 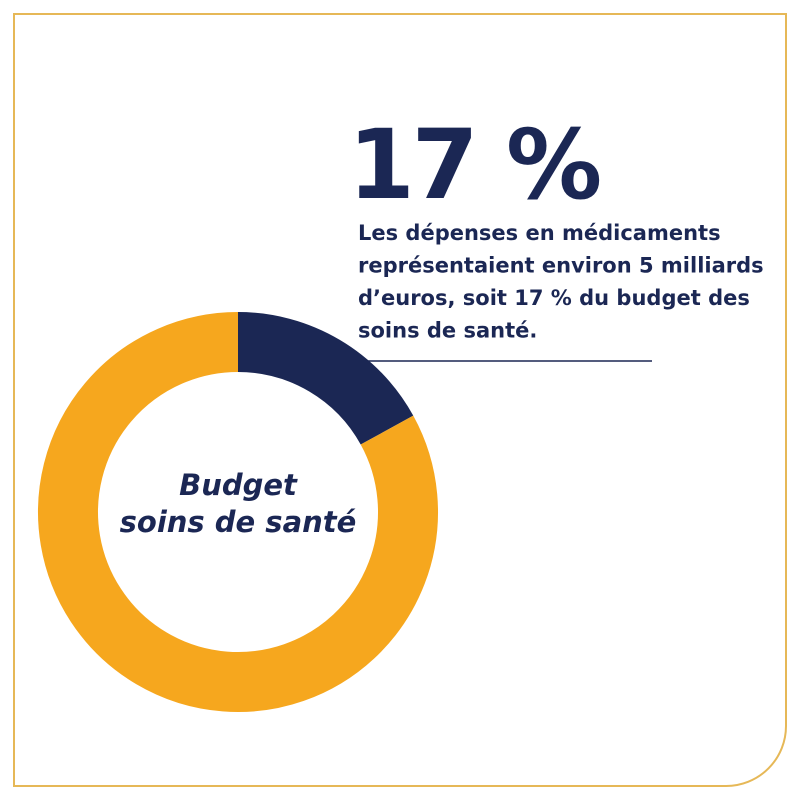 What do you see at coordinates (238, 485) in the screenshot?
I see `center-label-line: Budget` at bounding box center [238, 485].